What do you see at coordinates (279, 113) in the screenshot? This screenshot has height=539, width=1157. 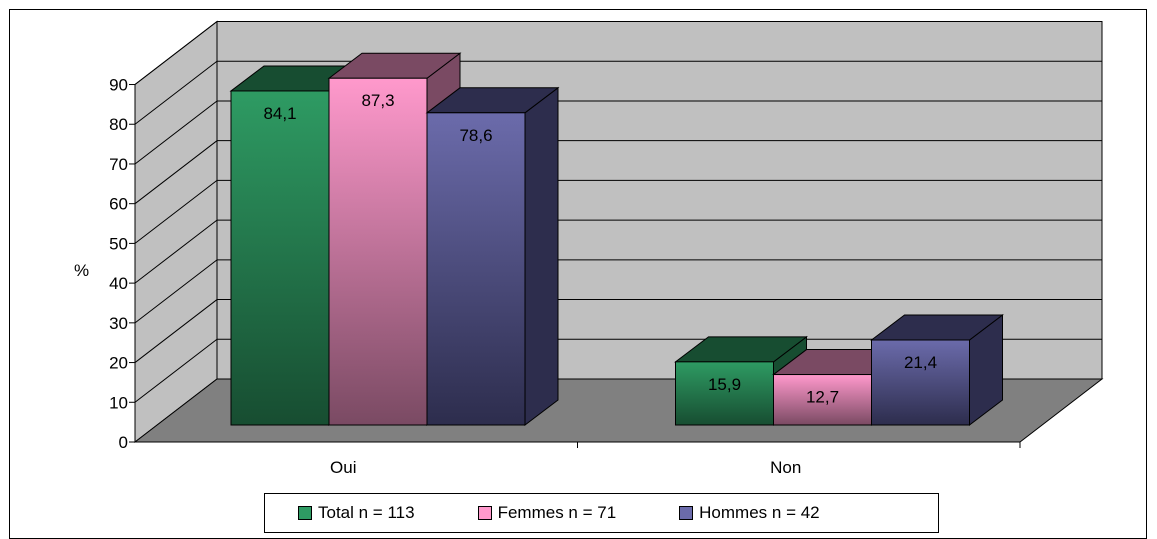 I see `data-label: 84,1` at bounding box center [279, 113].